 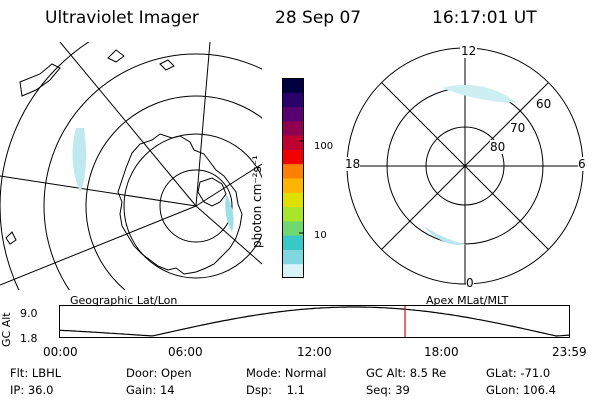 I want to click on date-text: 28 Sep 07, so click(x=318, y=18).